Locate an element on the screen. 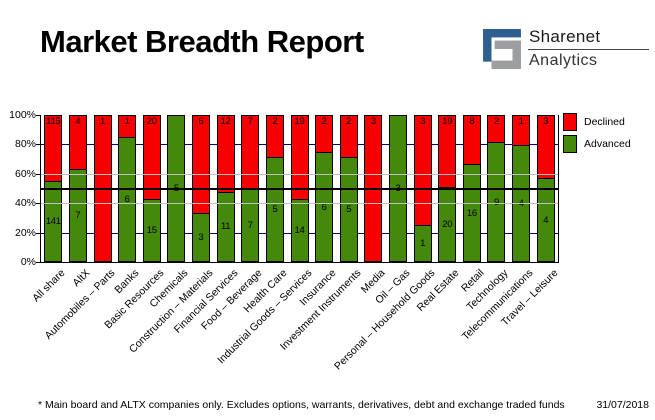  bar-segment-advanced: 4 is located at coordinates (545, 219).